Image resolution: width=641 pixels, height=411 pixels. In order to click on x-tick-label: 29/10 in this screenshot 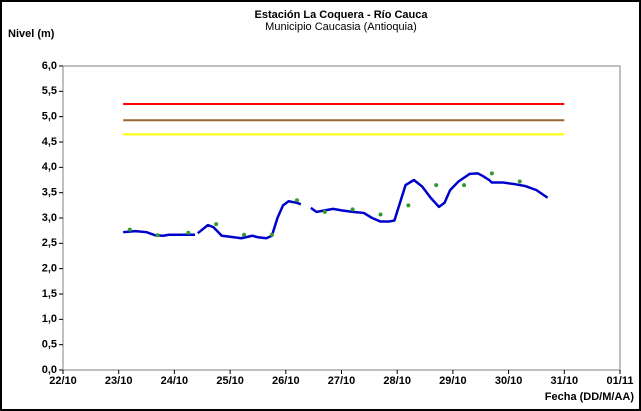, I will do `click(453, 381)`.